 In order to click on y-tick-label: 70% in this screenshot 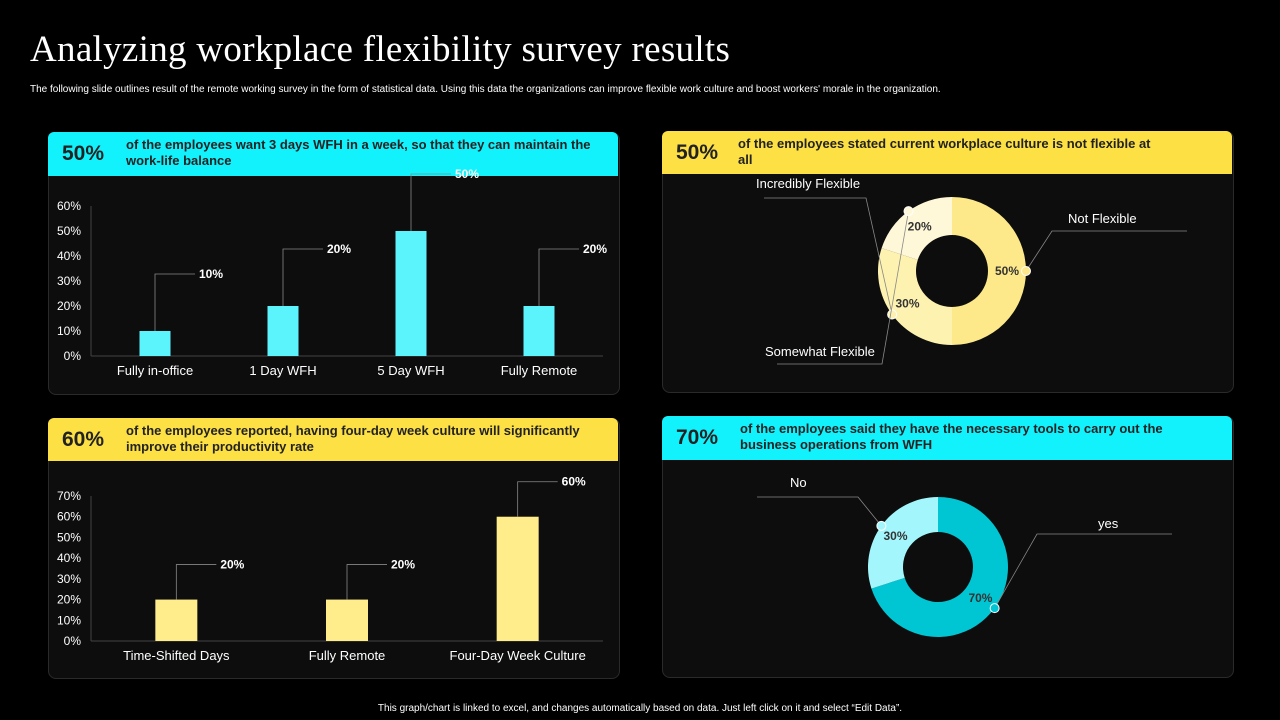, I will do `click(69, 496)`.